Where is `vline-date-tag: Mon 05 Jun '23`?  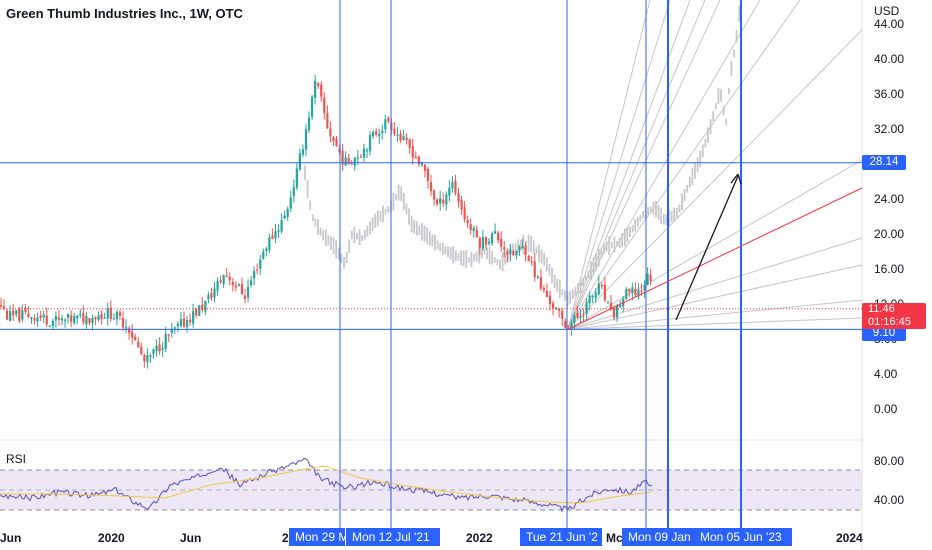
vline-date-tag: Mon 05 Jun '23 is located at coordinates (743, 537).